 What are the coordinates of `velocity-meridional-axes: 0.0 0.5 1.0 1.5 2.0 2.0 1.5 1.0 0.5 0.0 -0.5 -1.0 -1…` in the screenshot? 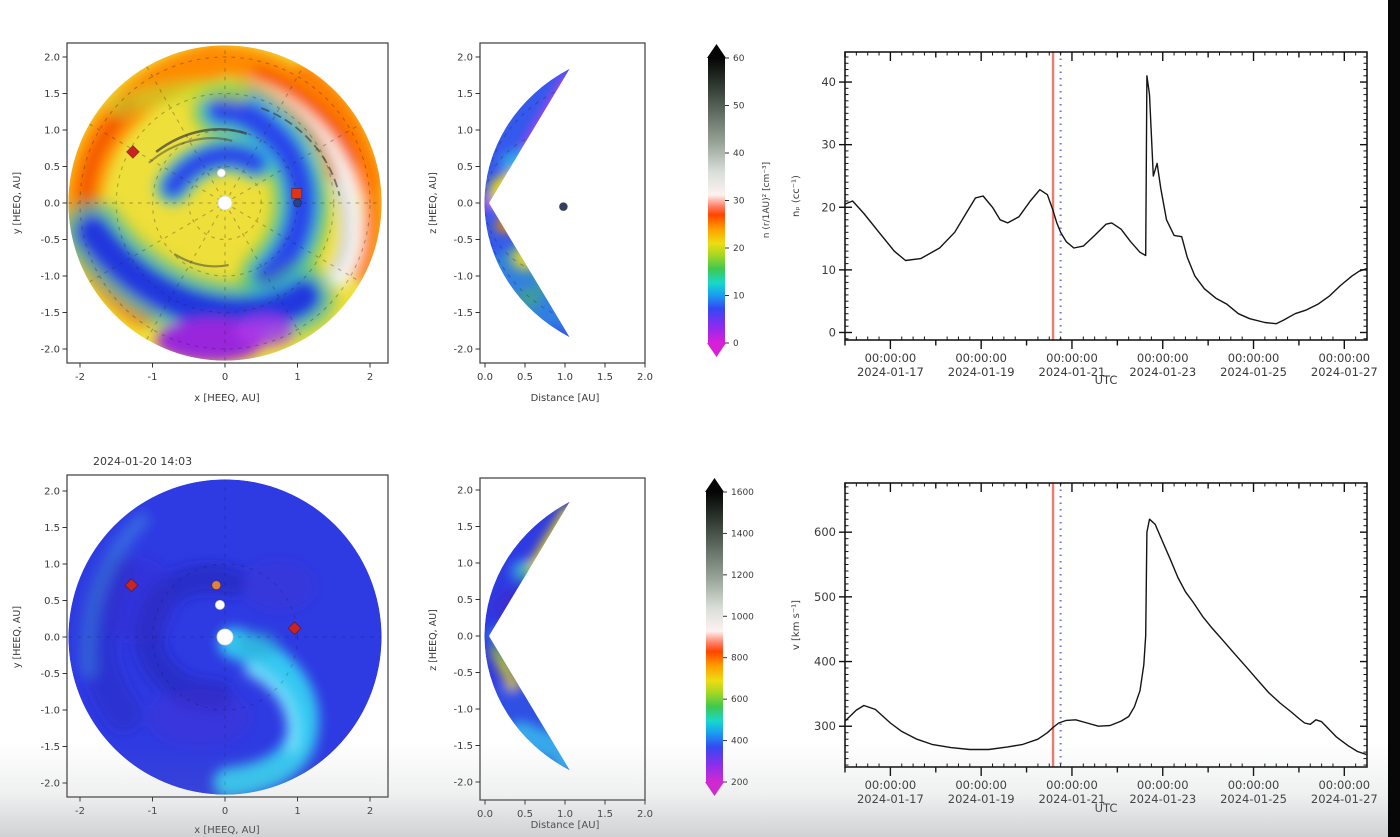 It's located at (553, 648).